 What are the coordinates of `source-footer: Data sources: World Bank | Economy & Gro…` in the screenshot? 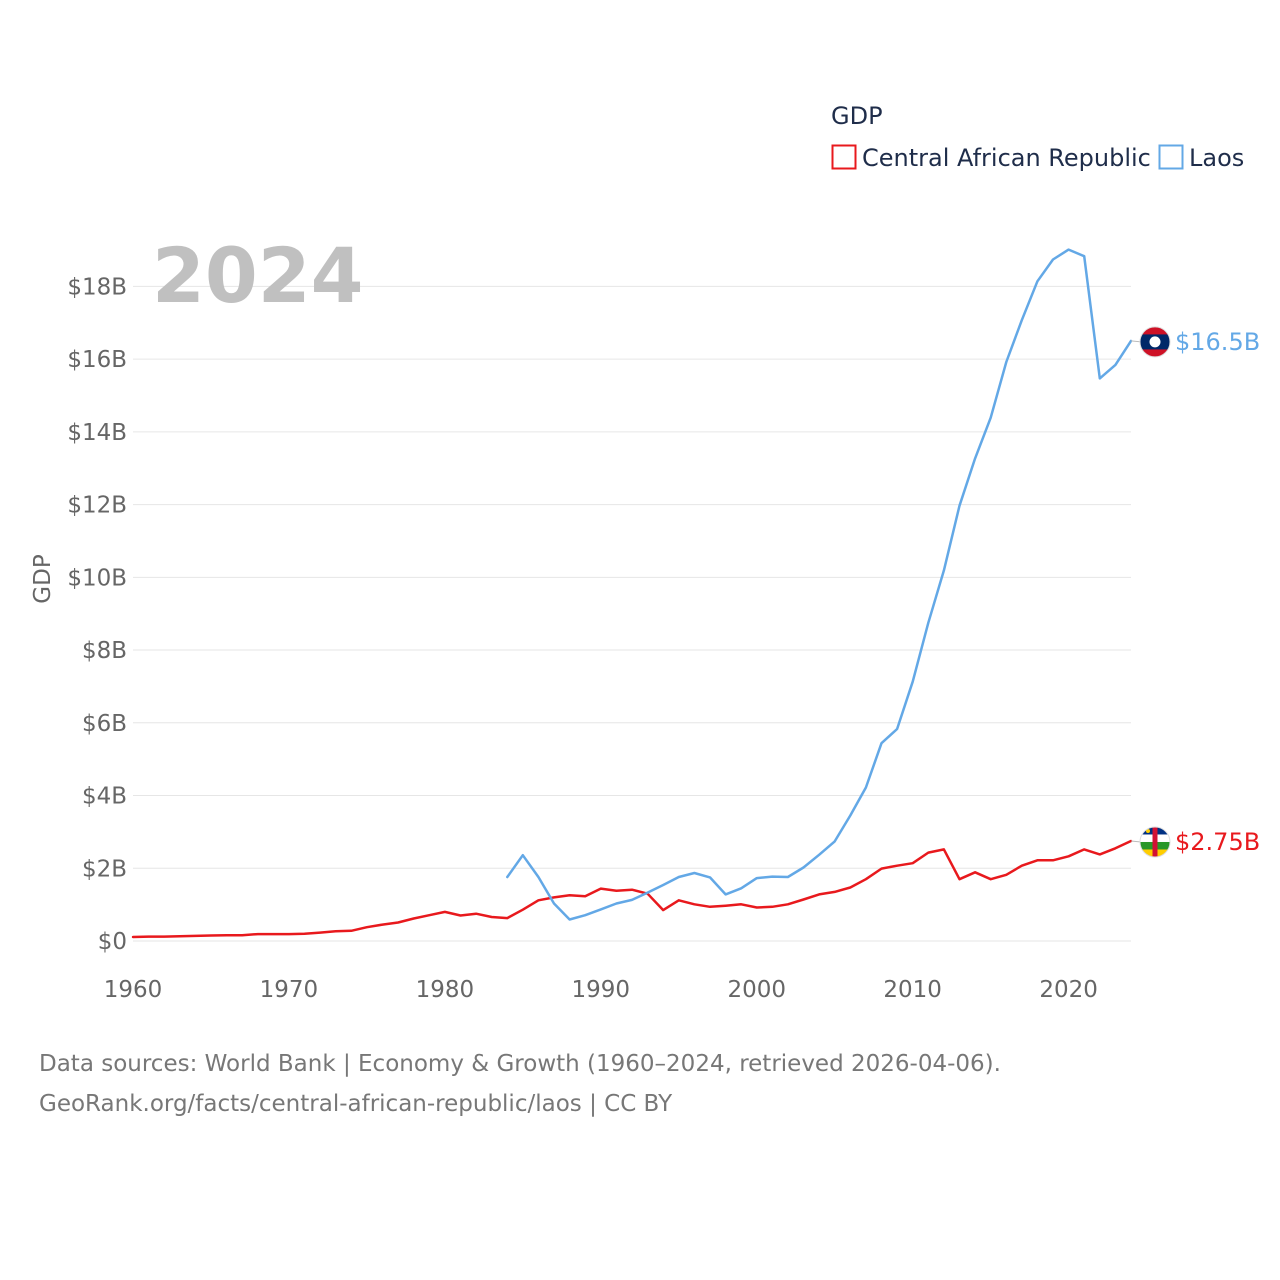 It's located at (520, 1084).